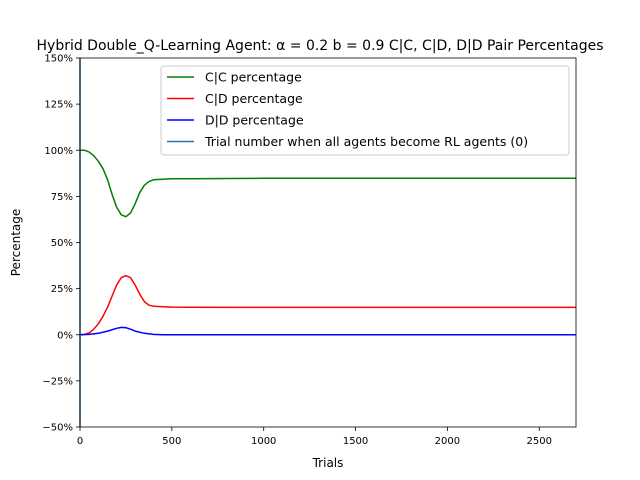  I want to click on y-tick-label-4: 50%, so click(62, 243).